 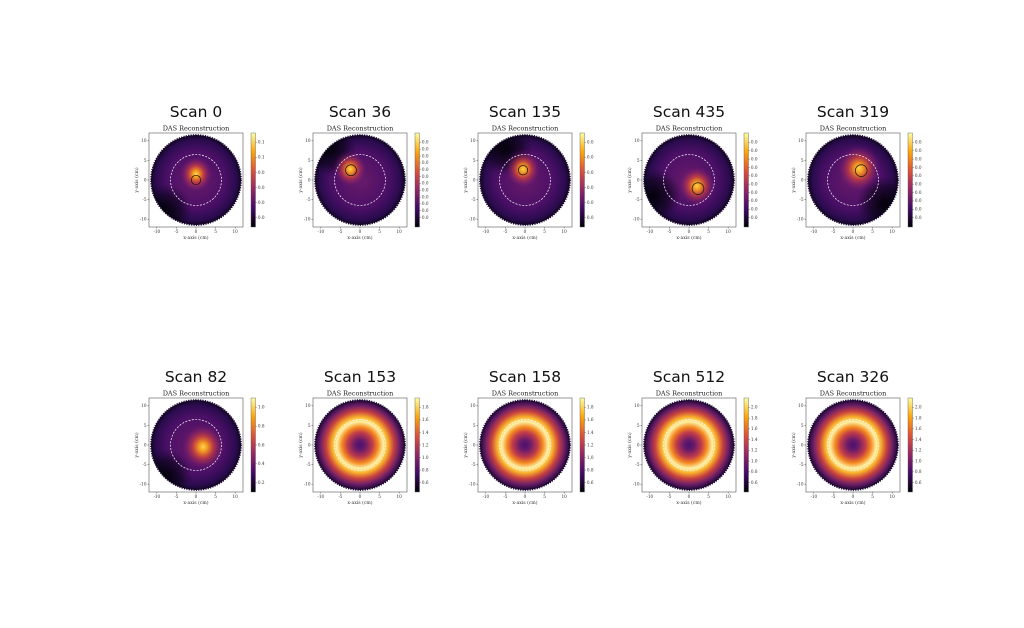 What do you see at coordinates (590, 407) in the screenshot?
I see `colorbar-tick-label: 1.8` at bounding box center [590, 407].